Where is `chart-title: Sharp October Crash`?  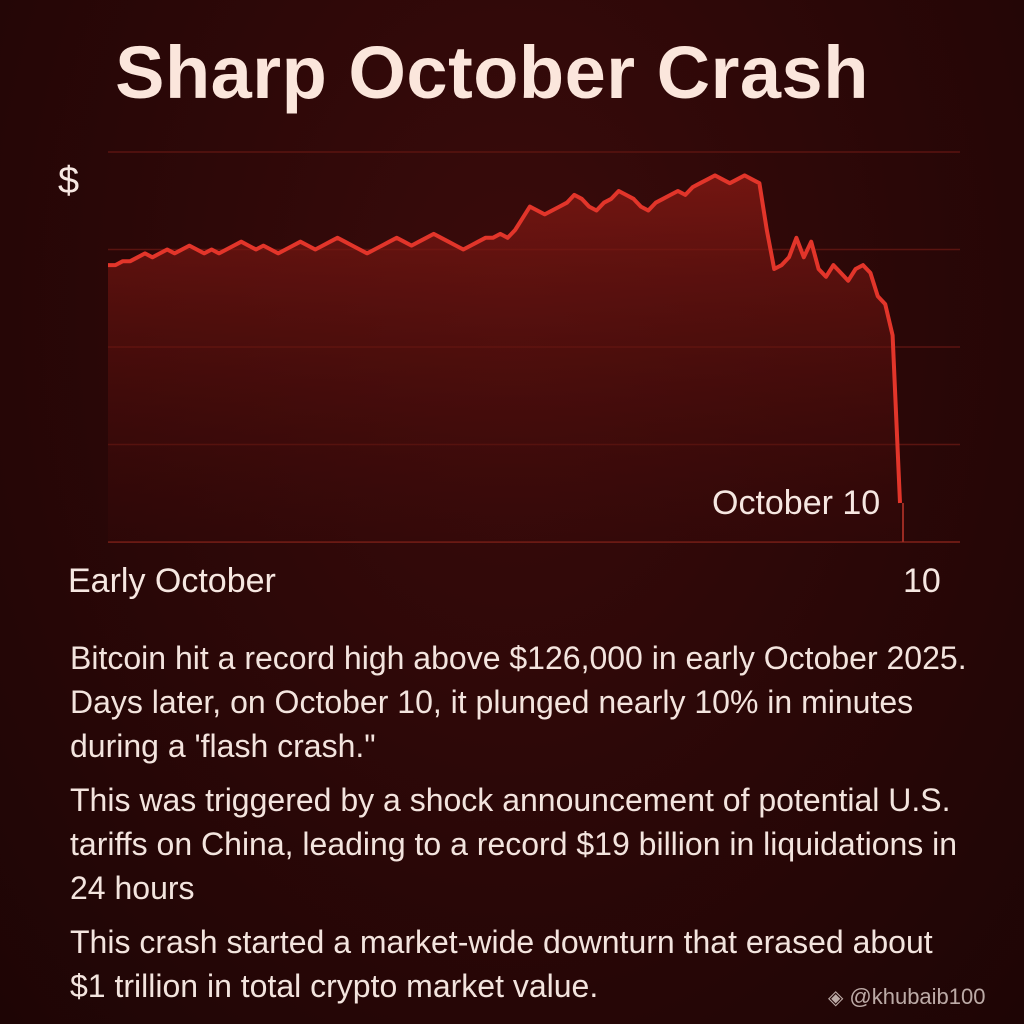 chart-title: Sharp October Crash is located at coordinates (492, 72).